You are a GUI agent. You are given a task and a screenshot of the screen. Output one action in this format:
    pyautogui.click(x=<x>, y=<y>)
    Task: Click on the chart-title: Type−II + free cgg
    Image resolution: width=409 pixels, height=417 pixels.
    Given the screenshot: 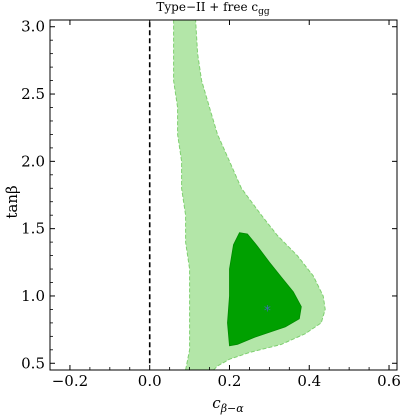 What is the action you would take?
    pyautogui.click(x=212, y=8)
    